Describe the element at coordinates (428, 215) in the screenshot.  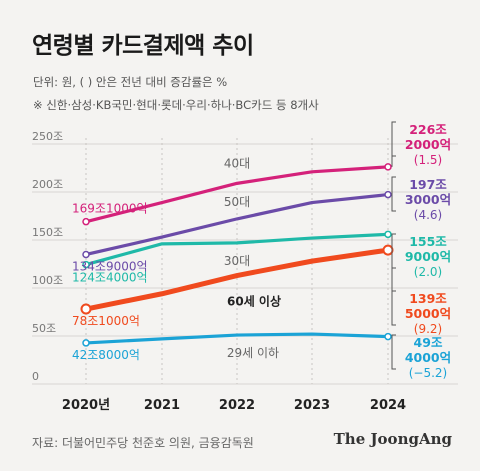
I see `end-value-label: (4.6)` at that location.